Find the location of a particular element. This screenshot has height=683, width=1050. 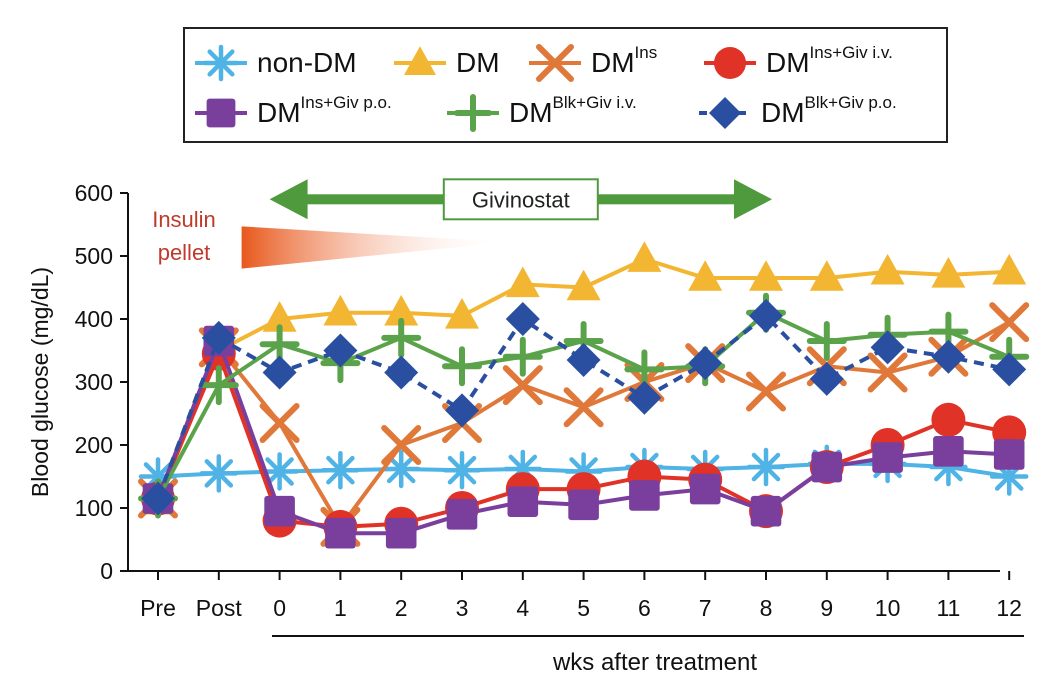

legend-marker-blkgivpo is located at coordinates (725, 113).